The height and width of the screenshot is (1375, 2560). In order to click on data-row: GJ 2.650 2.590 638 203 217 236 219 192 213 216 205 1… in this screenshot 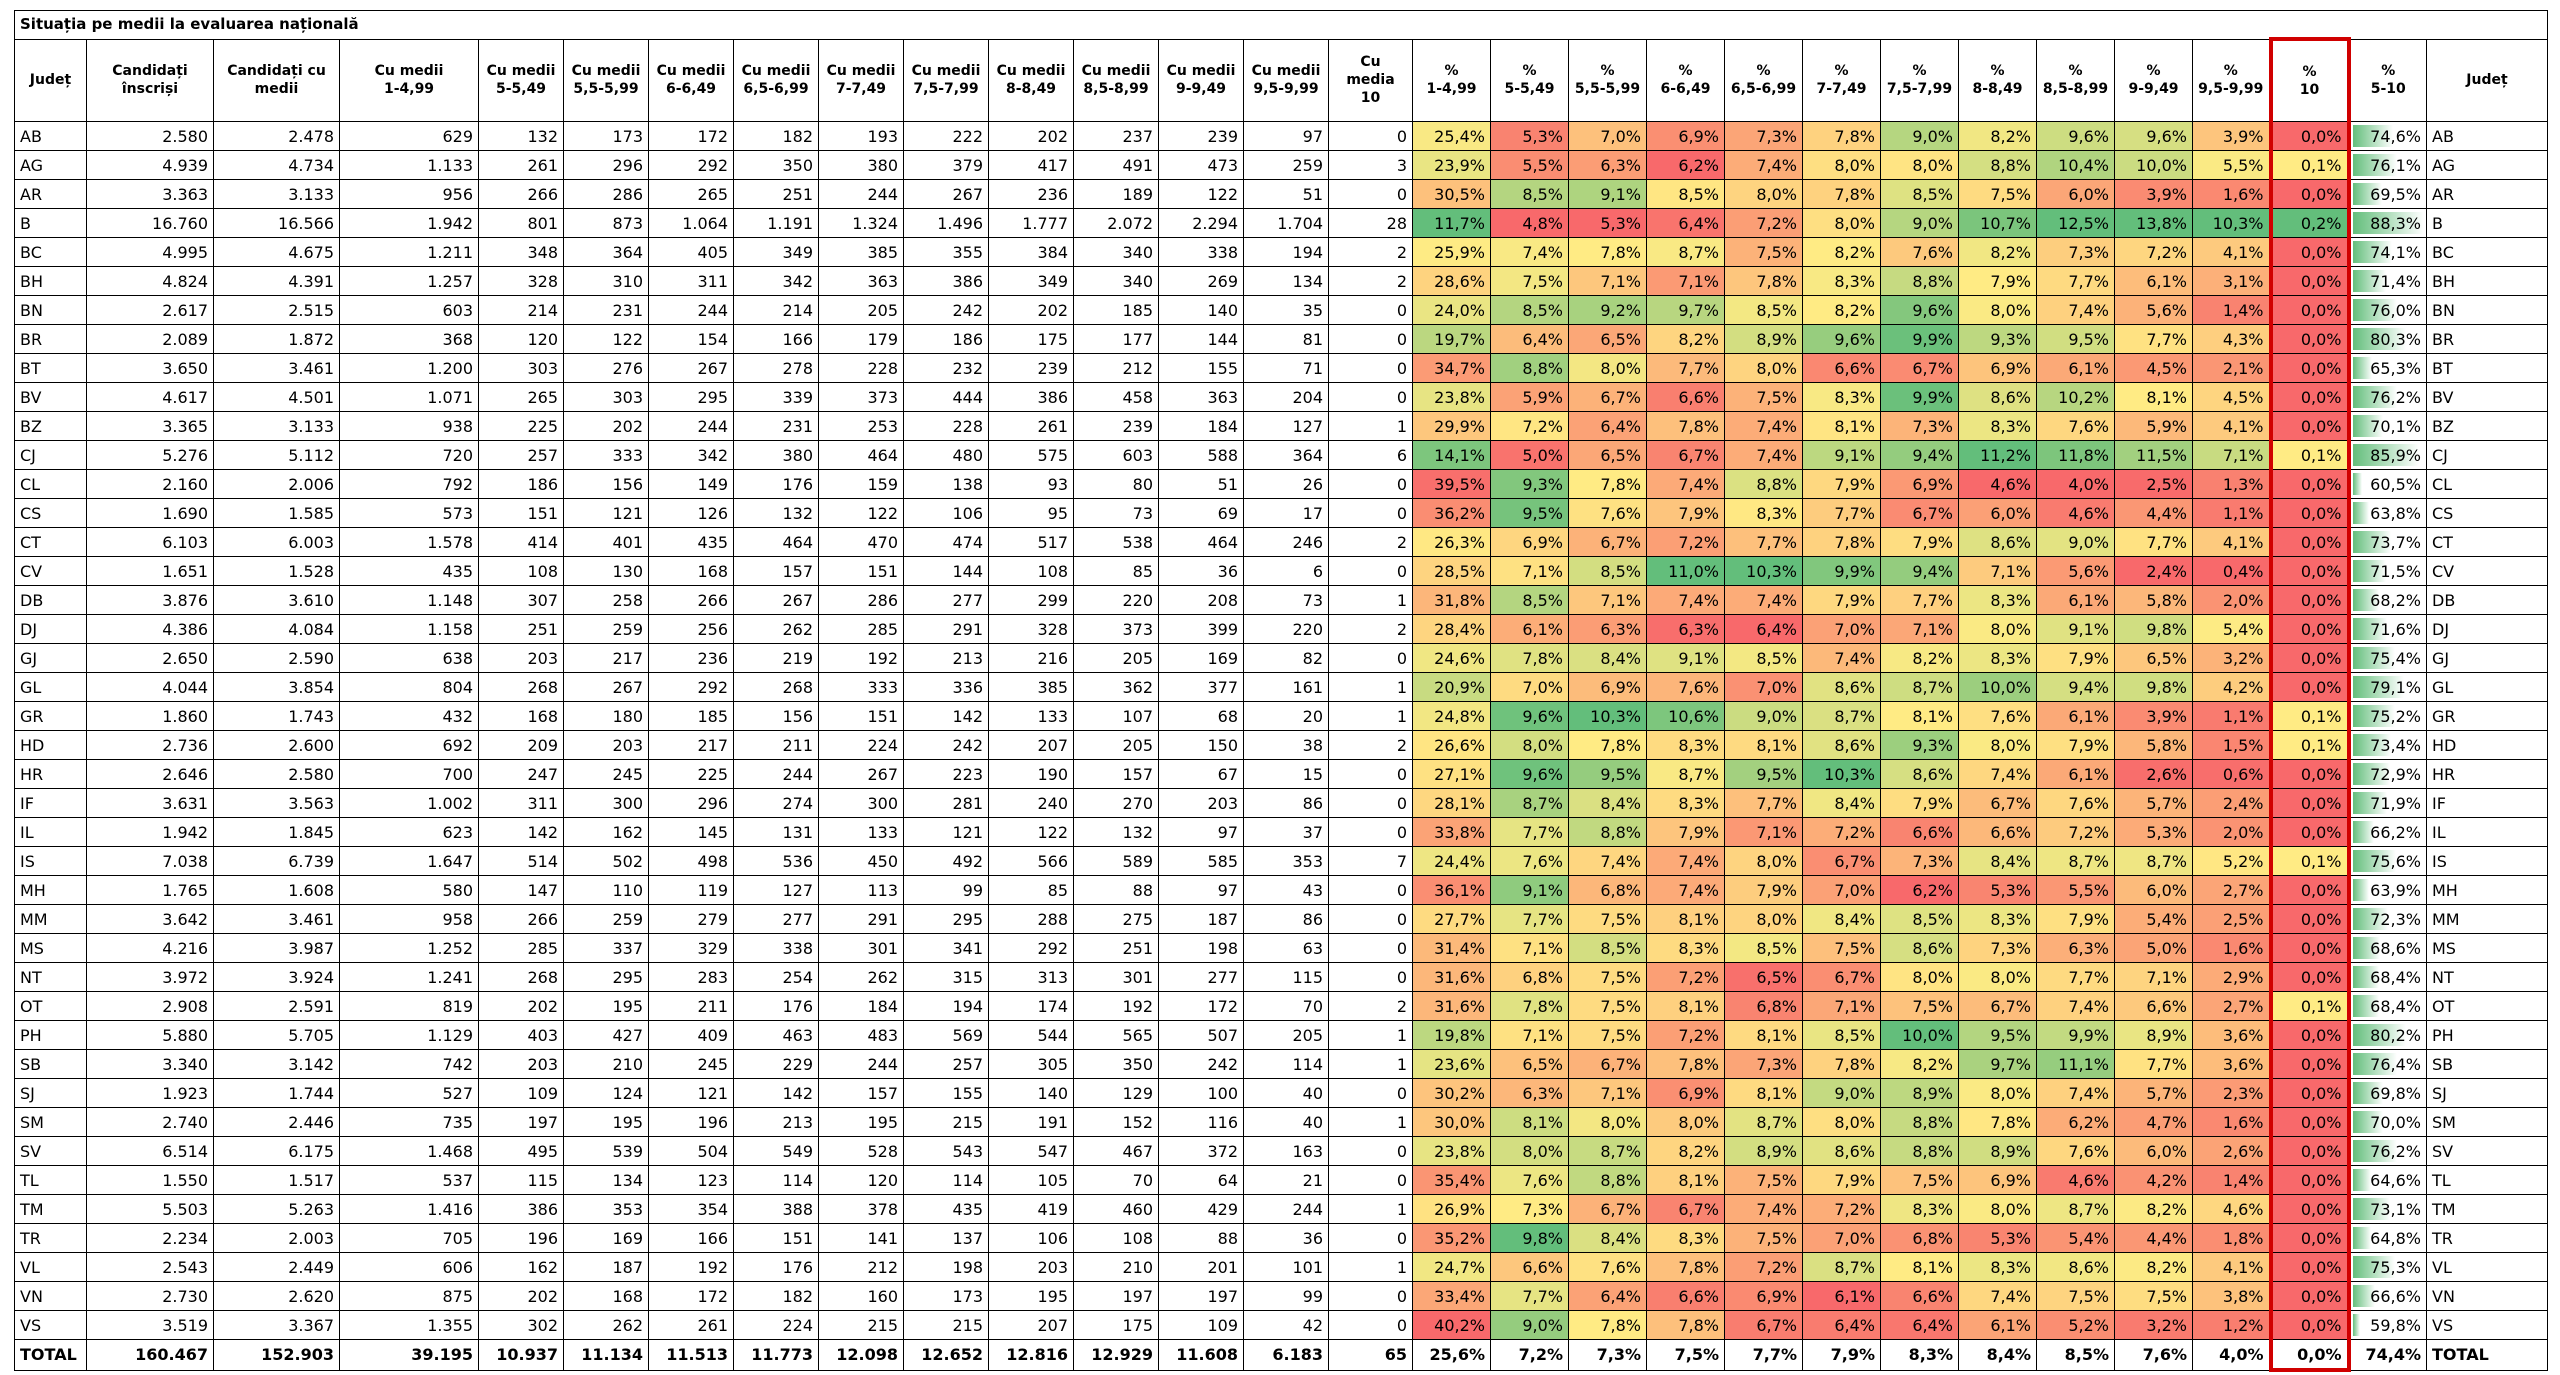, I will do `click(1281, 658)`.